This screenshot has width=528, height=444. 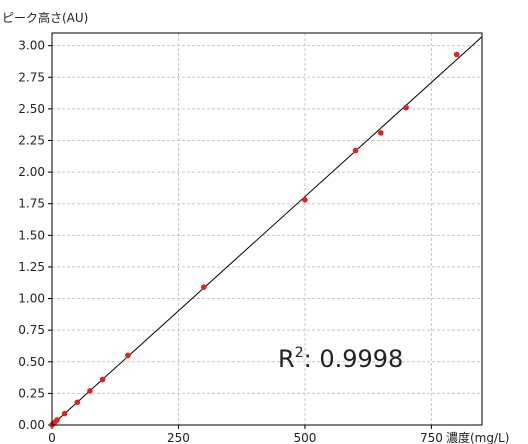 I want to click on x-tick-label: 750, so click(x=431, y=437).